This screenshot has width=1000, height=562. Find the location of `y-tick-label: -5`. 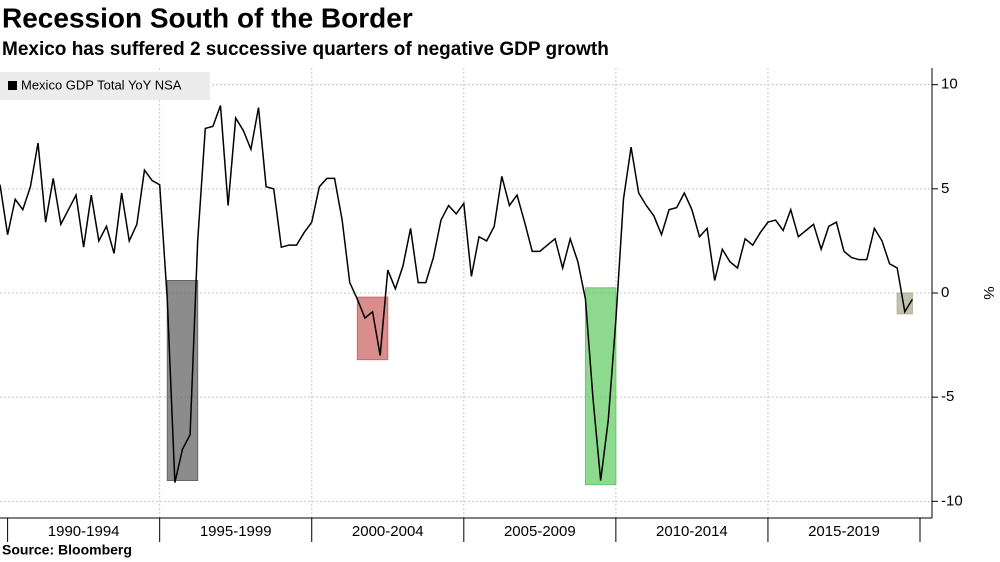

y-tick-label: -5 is located at coordinates (947, 396).